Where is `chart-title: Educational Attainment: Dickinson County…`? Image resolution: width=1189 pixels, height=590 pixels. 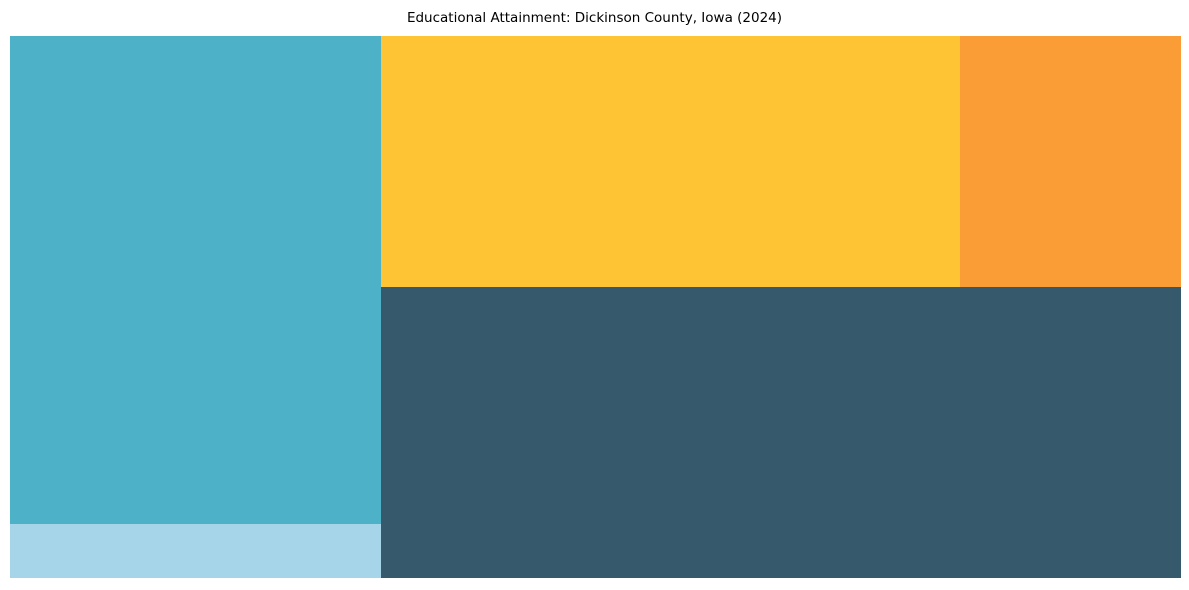
chart-title: Educational Attainment: Dickinson County… is located at coordinates (594, 18).